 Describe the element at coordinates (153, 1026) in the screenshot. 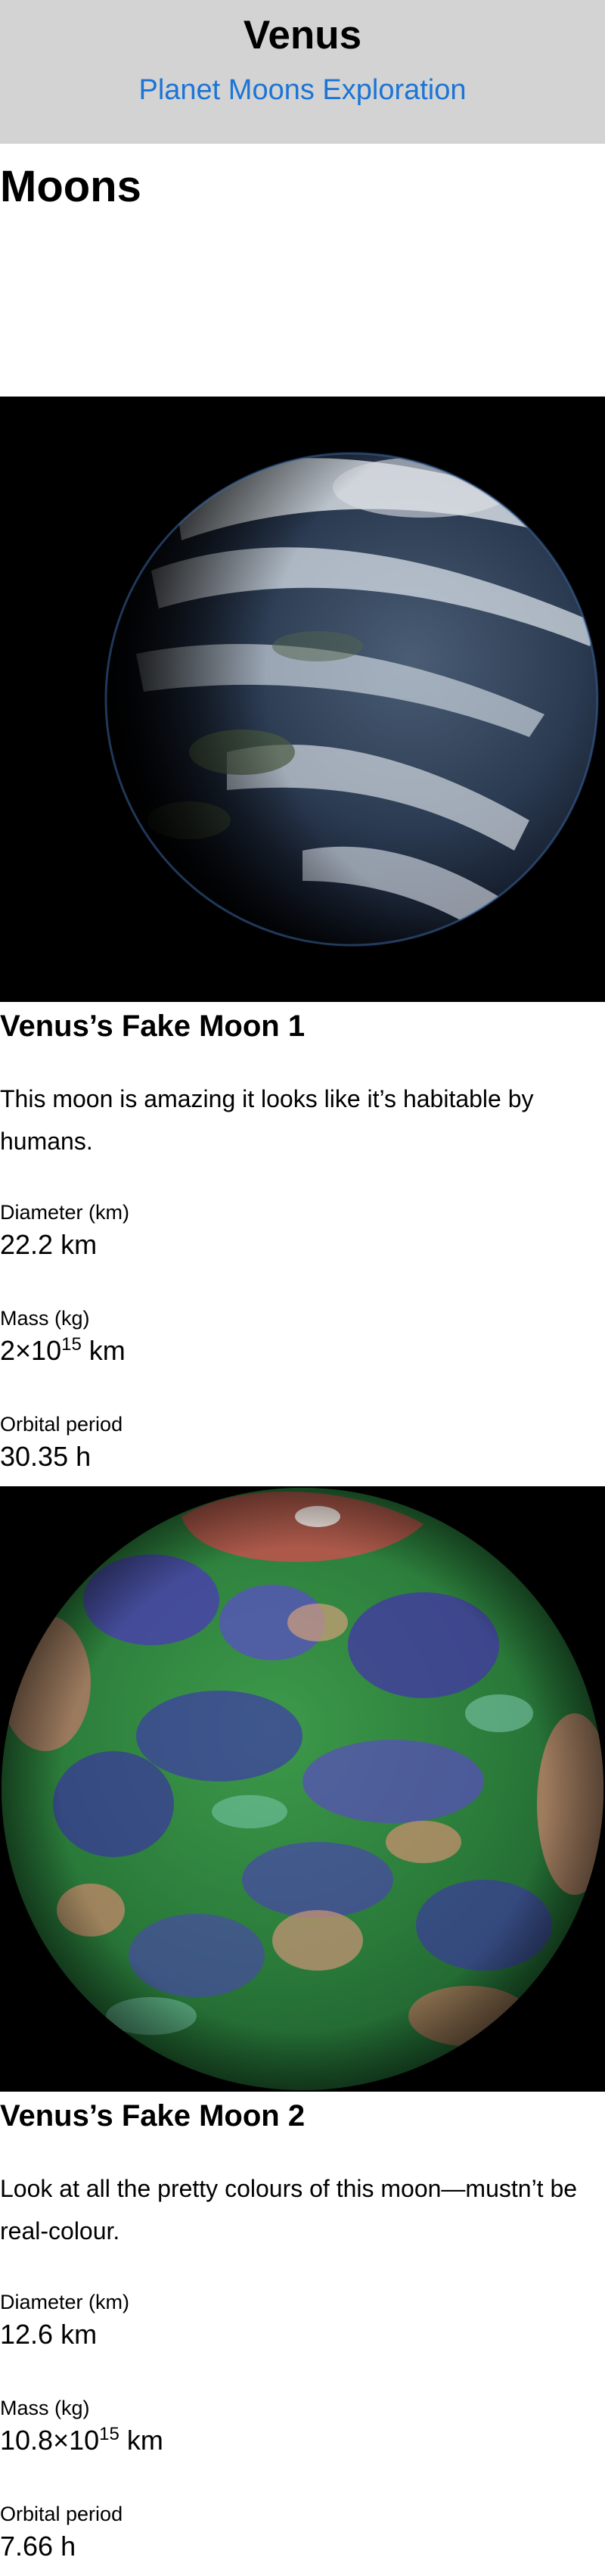

I see `moon-1-name: Venus’s Fake Moon 1` at that location.